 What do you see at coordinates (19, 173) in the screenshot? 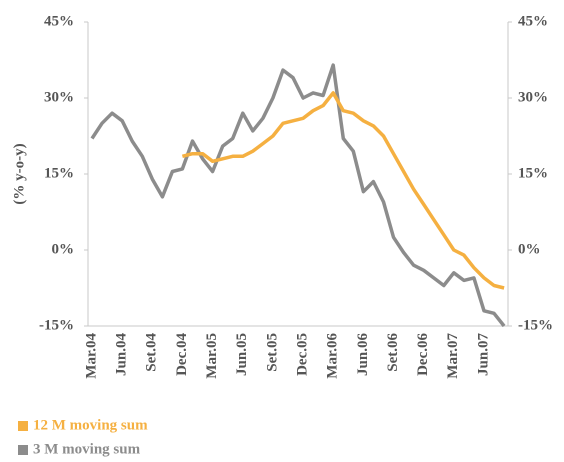
I see `y-axis-label: (% y-o-y)` at bounding box center [19, 173].